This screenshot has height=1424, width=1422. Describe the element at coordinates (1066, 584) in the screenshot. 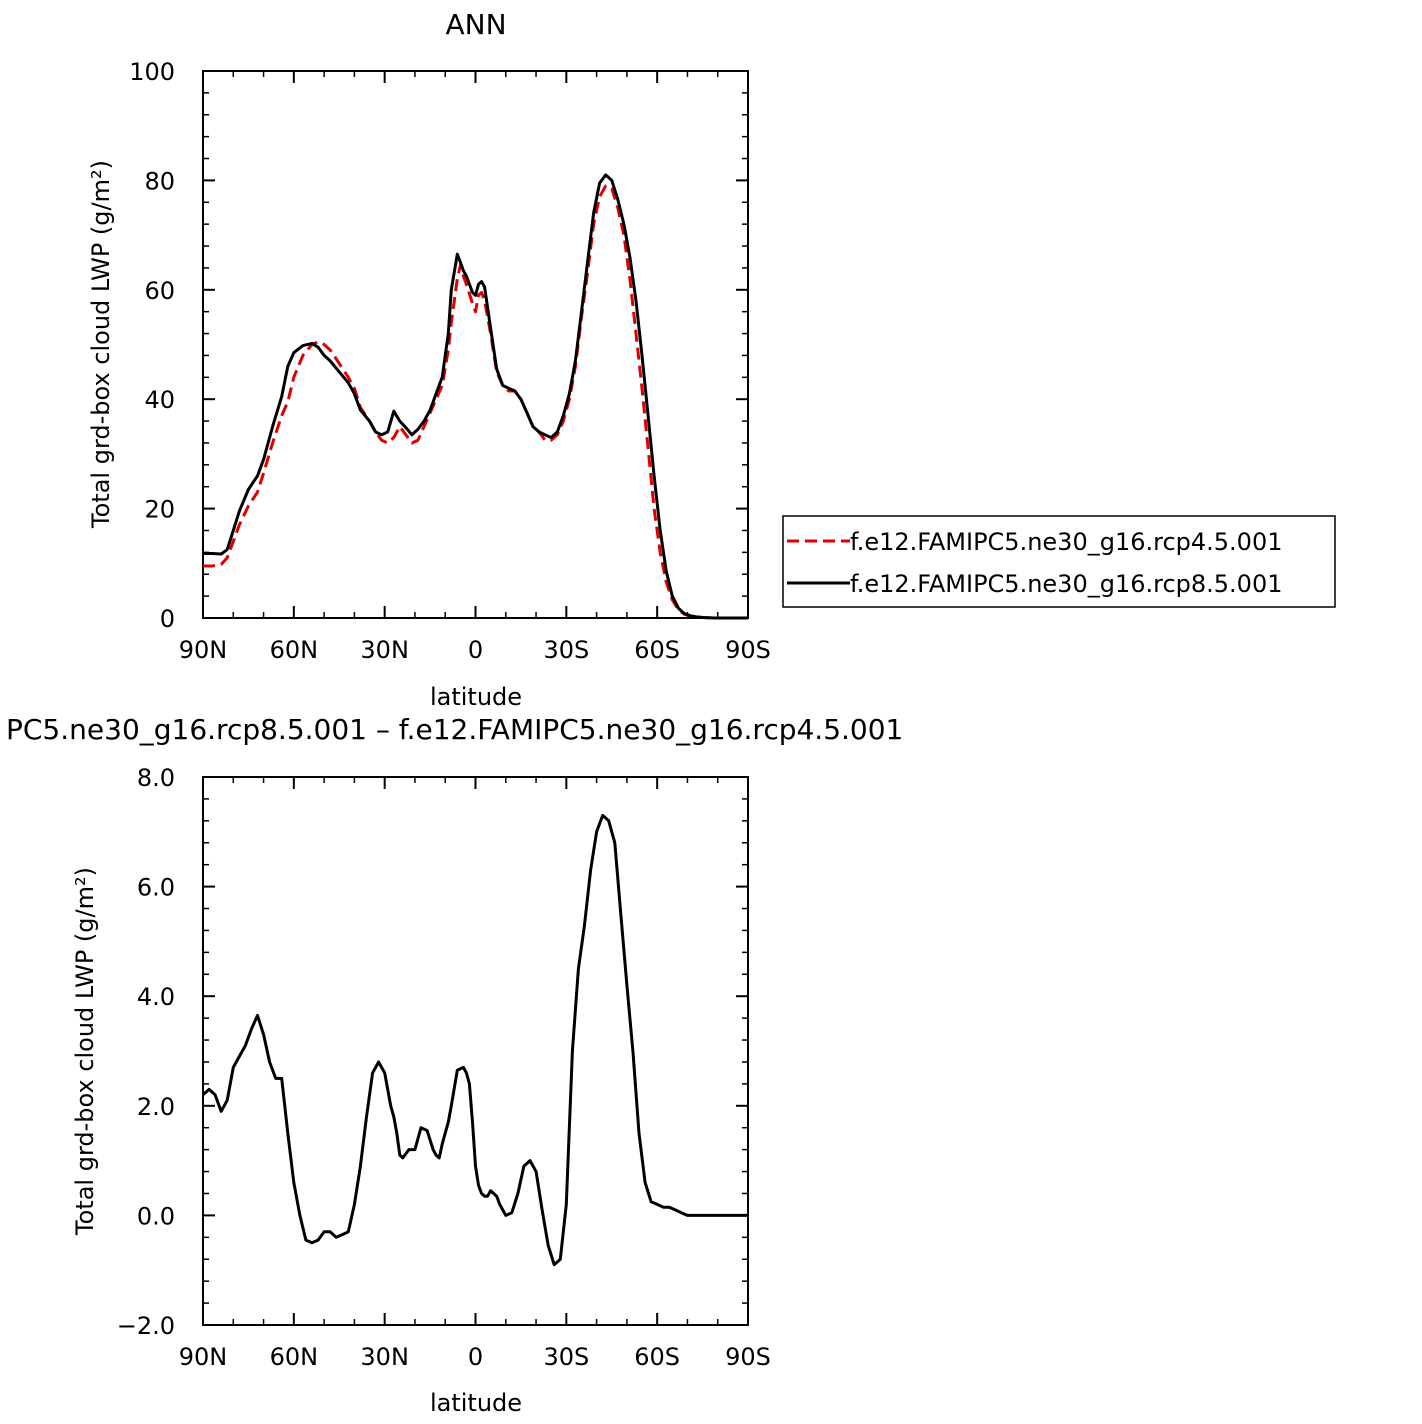

I see `legend-entry-rcp85: f.e12.FAMIPC5.ne30_g16.rcp8.5.001` at that location.